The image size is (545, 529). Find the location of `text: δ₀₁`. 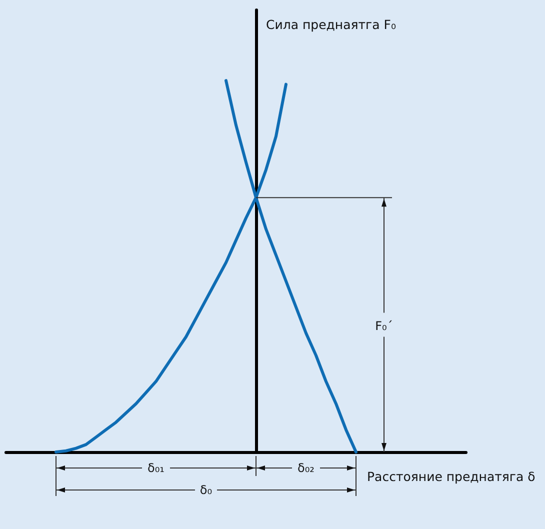

text: δ₀₁ is located at coordinates (156, 468).